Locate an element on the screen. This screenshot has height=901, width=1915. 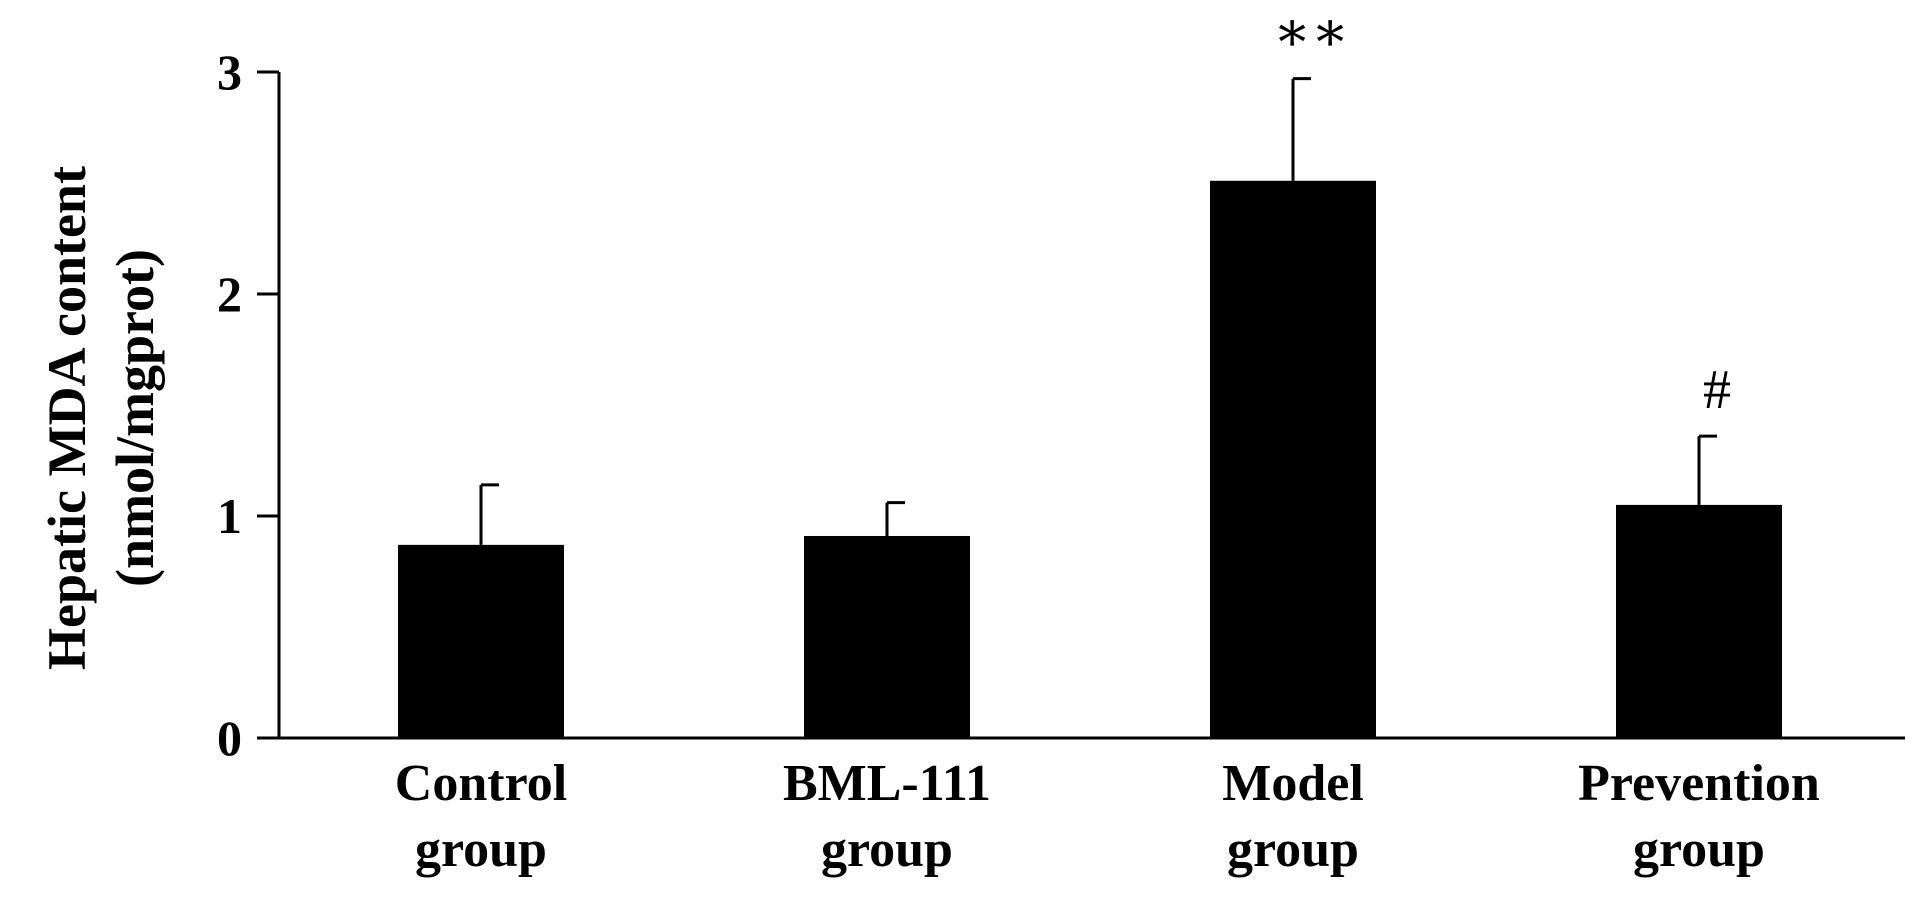
significance-label: ∗∗ is located at coordinates (1311, 33).